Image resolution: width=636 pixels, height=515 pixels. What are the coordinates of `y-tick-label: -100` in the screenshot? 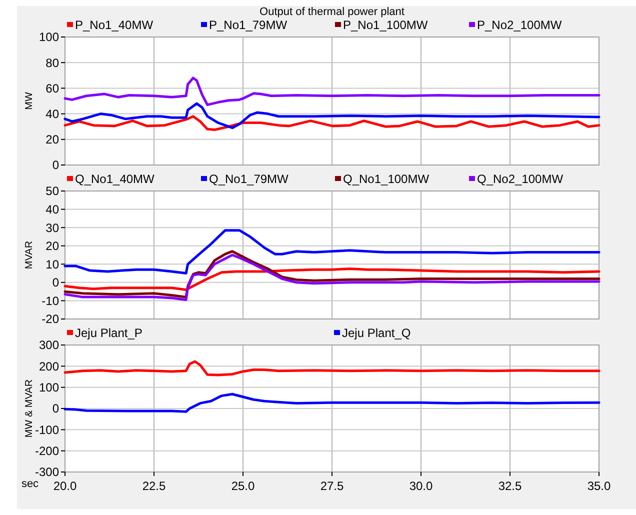 It's located at (47, 429).